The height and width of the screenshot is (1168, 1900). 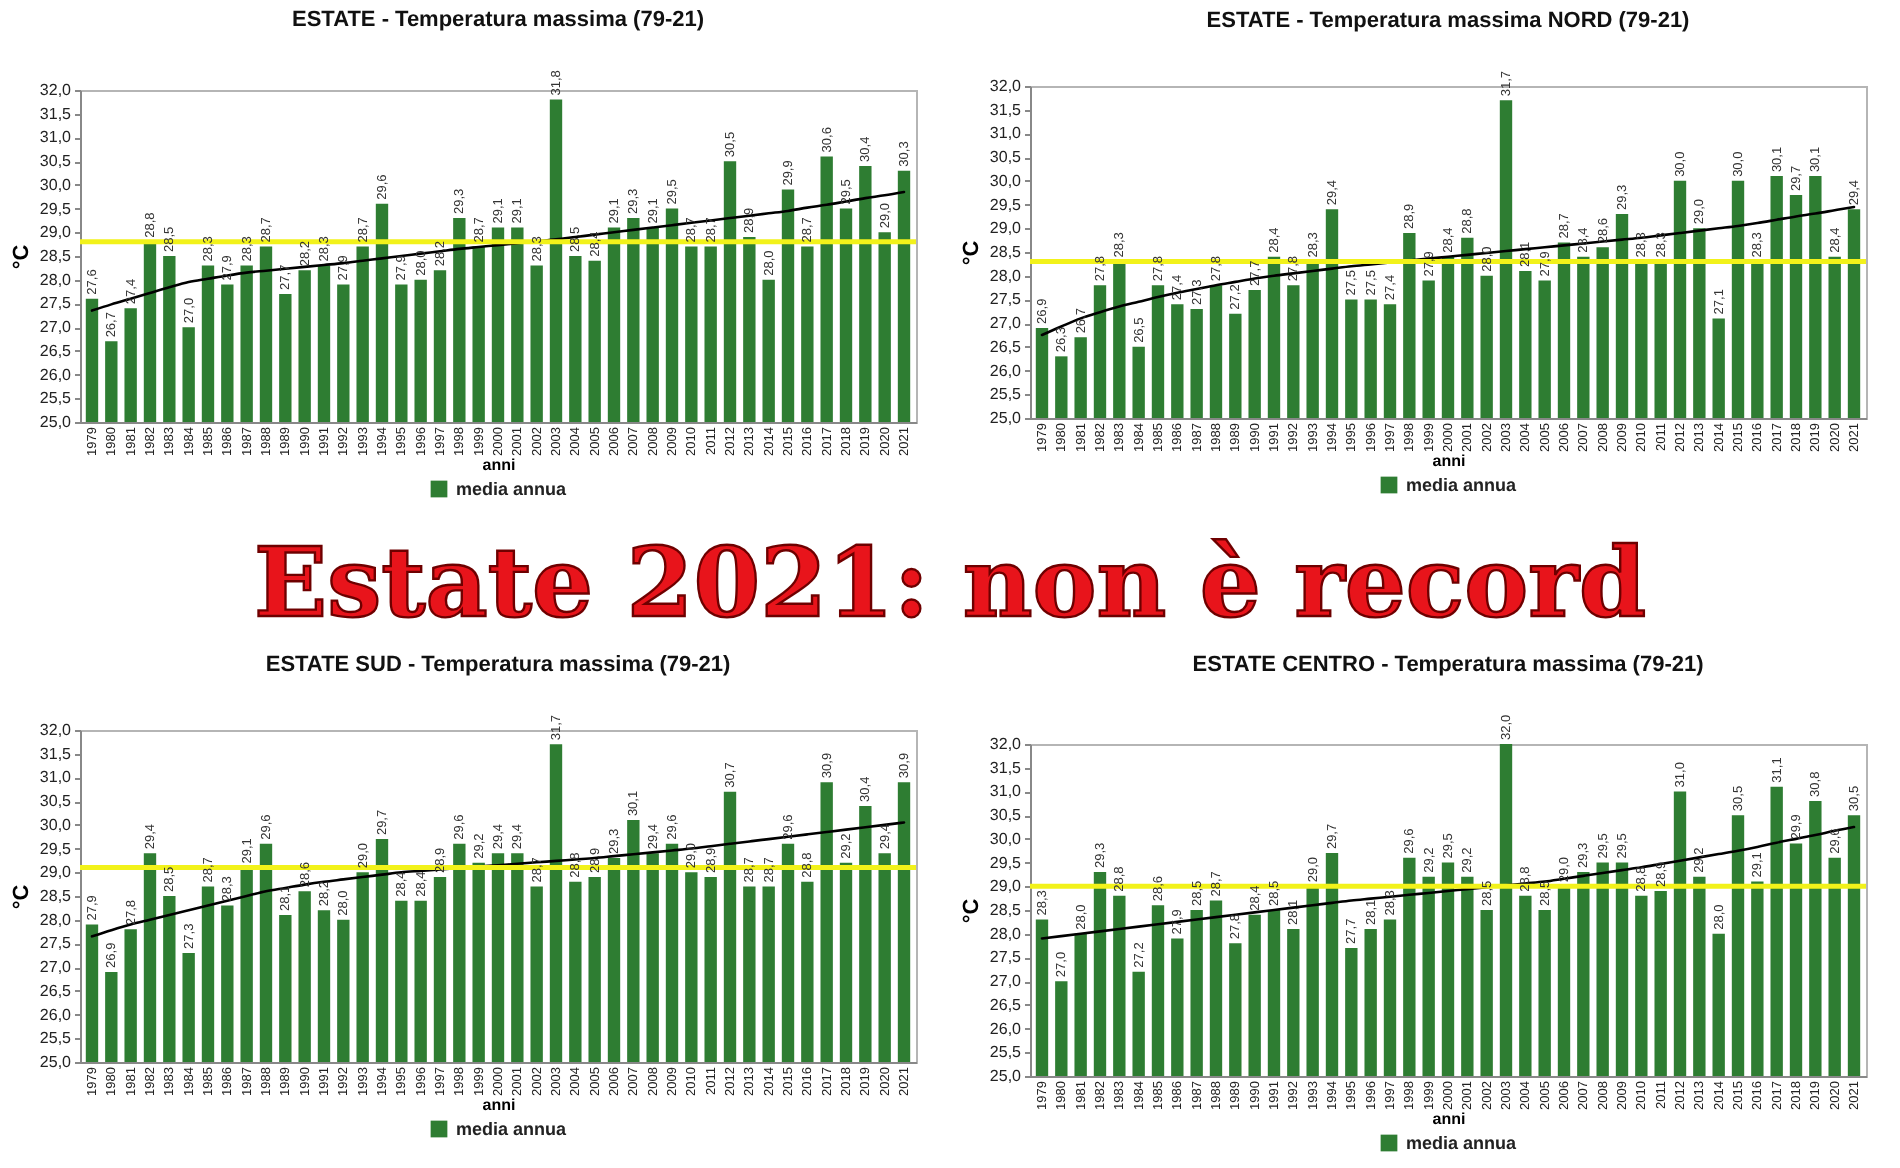 What do you see at coordinates (1448, 664) in the screenshot?
I see `chart-title: ESTATE CENTRO - Temperatura massima (79-21)` at bounding box center [1448, 664].